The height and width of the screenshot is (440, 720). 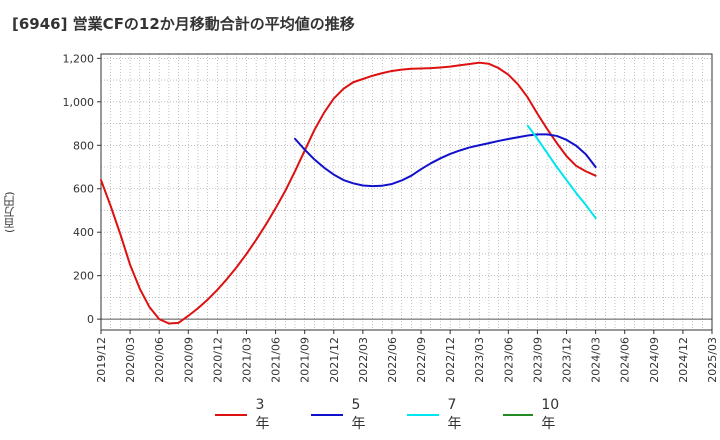 I want to click on legend-item-2: 5年, so click(x=341, y=415).